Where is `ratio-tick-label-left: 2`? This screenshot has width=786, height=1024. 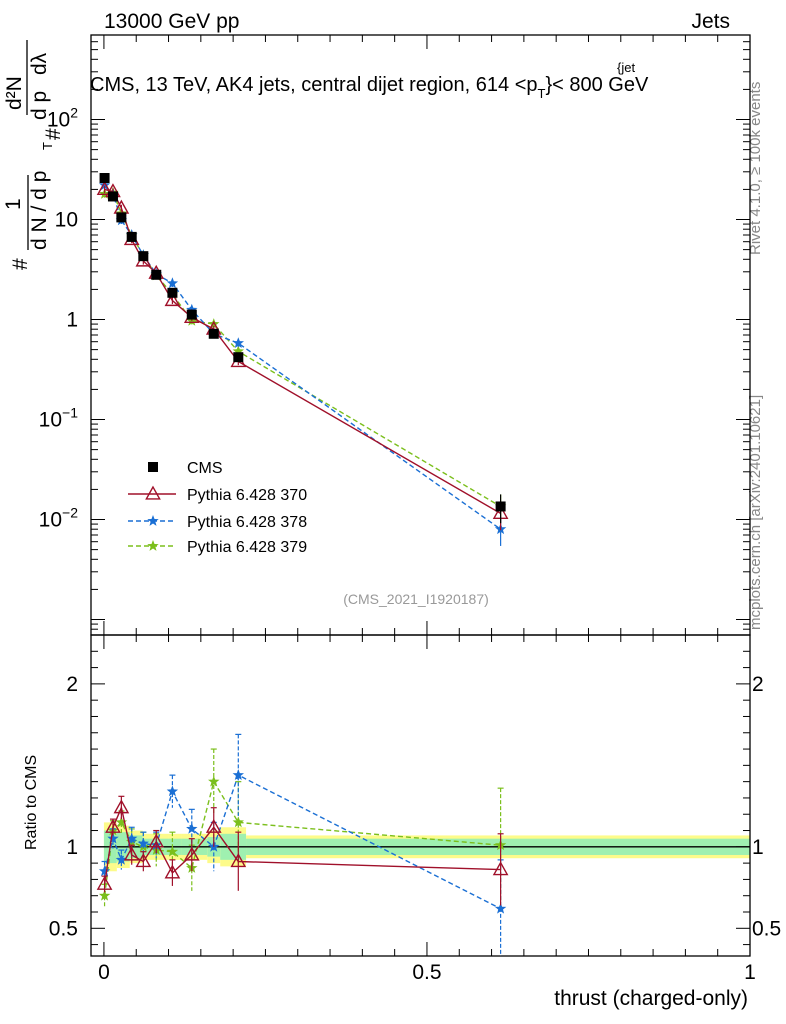 ratio-tick-label-left: 2 is located at coordinates (72, 684).